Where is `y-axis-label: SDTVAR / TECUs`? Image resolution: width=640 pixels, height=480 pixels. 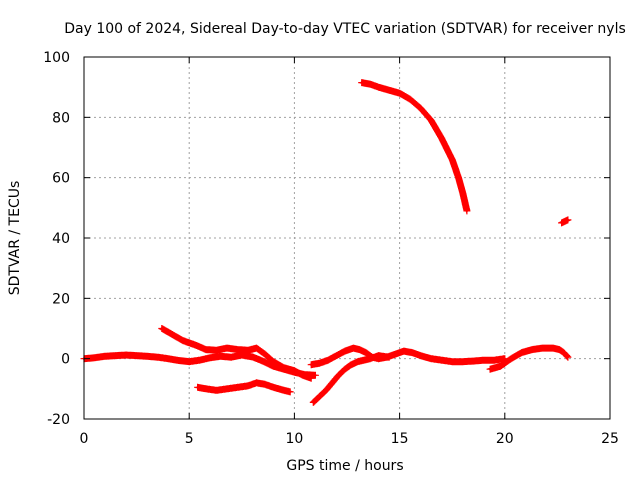
y-axis-label: SDTVAR / TECUs is located at coordinates (15, 238).